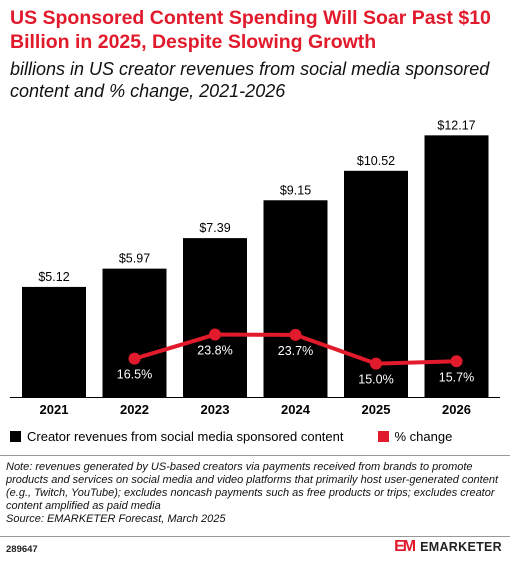  I want to click on brand-name: EMARKETER, so click(461, 547).